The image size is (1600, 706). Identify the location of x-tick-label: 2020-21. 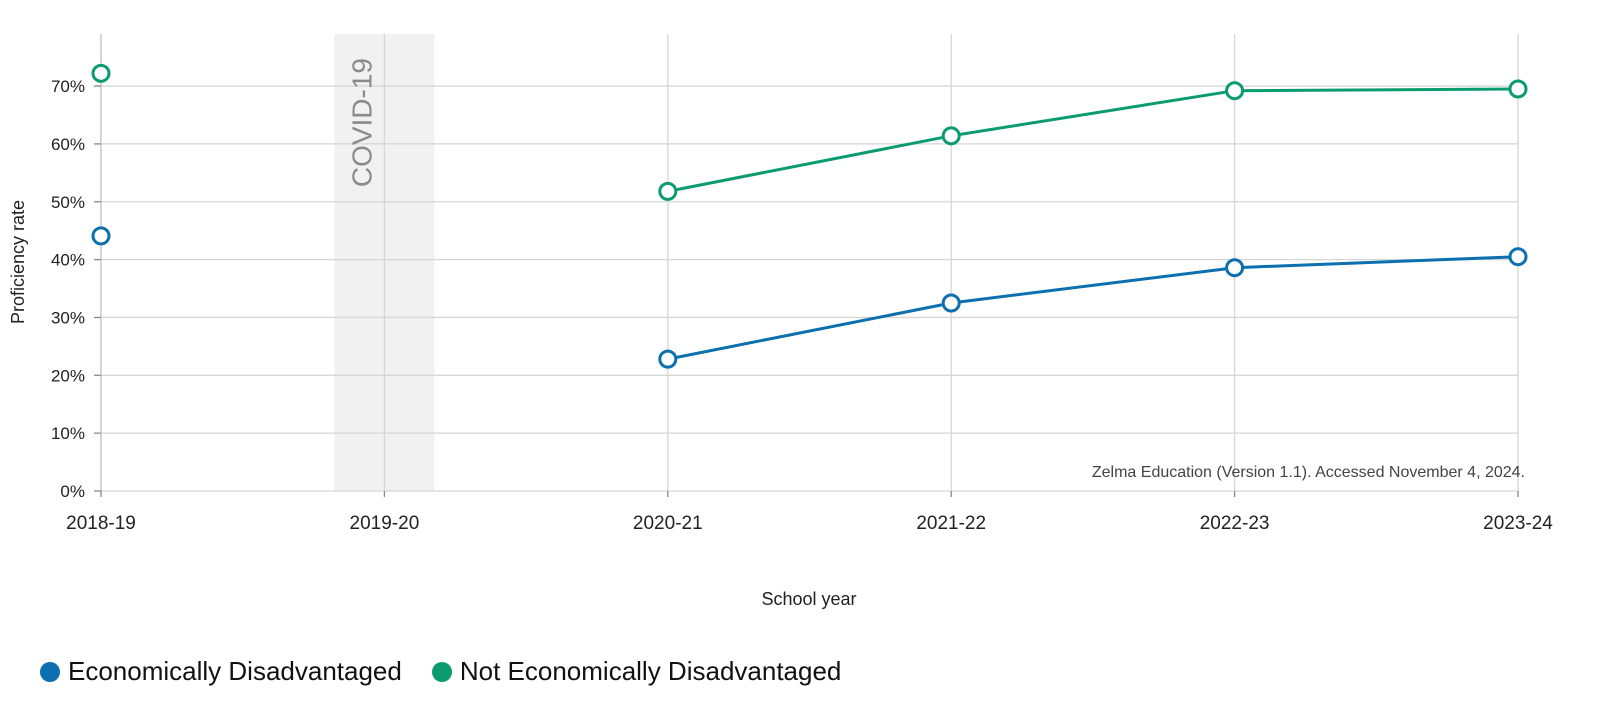
(668, 523).